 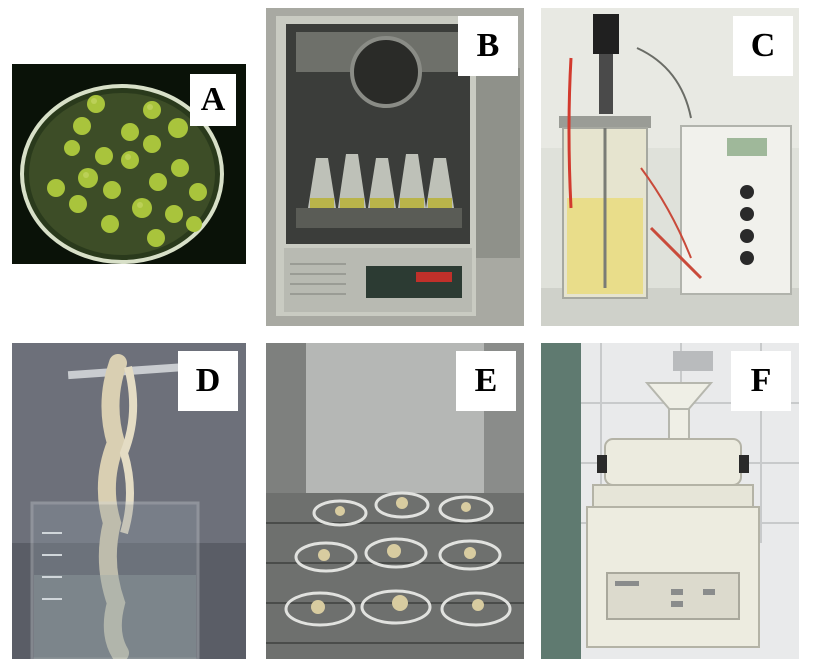 I want to click on panel-label: E, so click(x=486, y=381).